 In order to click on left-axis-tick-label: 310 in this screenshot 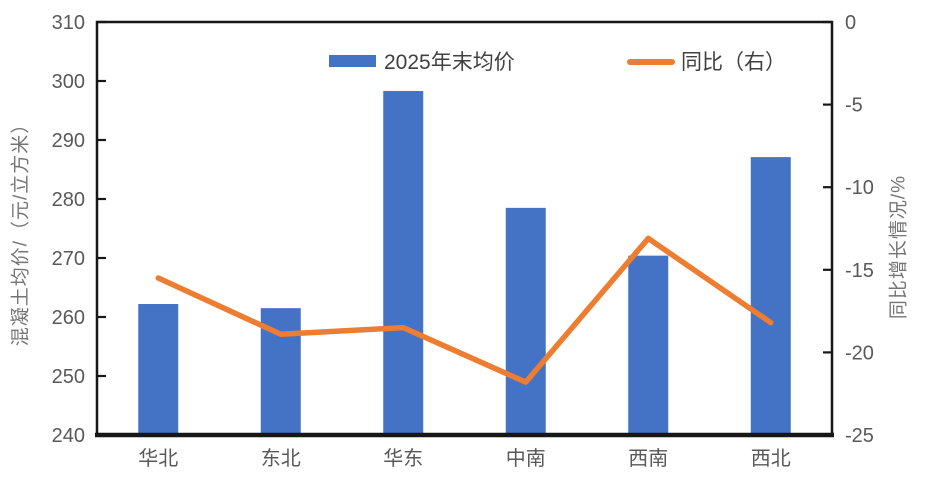, I will do `click(68, 23)`.